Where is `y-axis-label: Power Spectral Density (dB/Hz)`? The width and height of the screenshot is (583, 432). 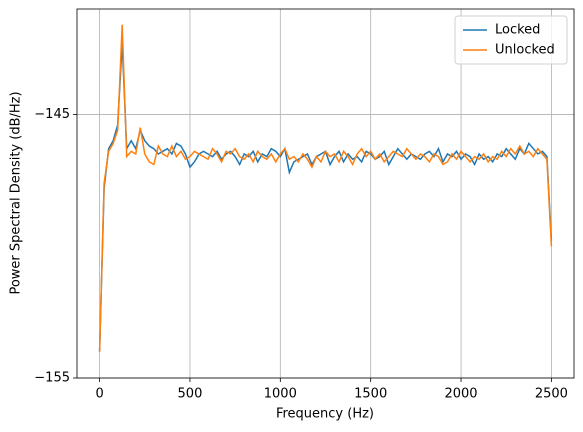 y-axis-label: Power Spectral Density (dB/Hz) is located at coordinates (16, 192).